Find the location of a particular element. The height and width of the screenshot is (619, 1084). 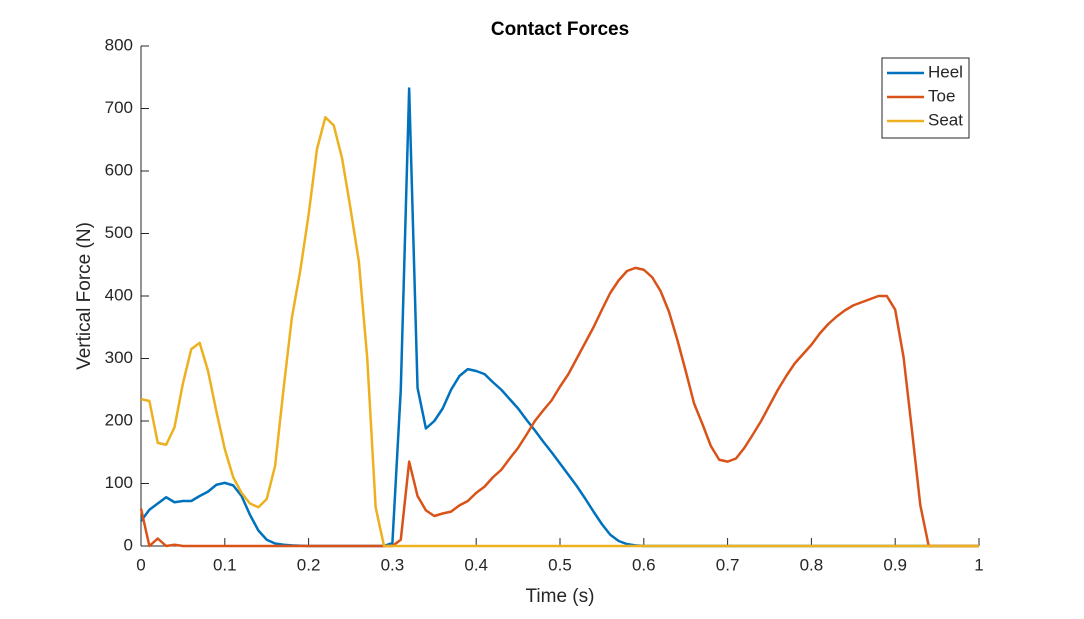

x-tick-label: 0 is located at coordinates (140, 564).